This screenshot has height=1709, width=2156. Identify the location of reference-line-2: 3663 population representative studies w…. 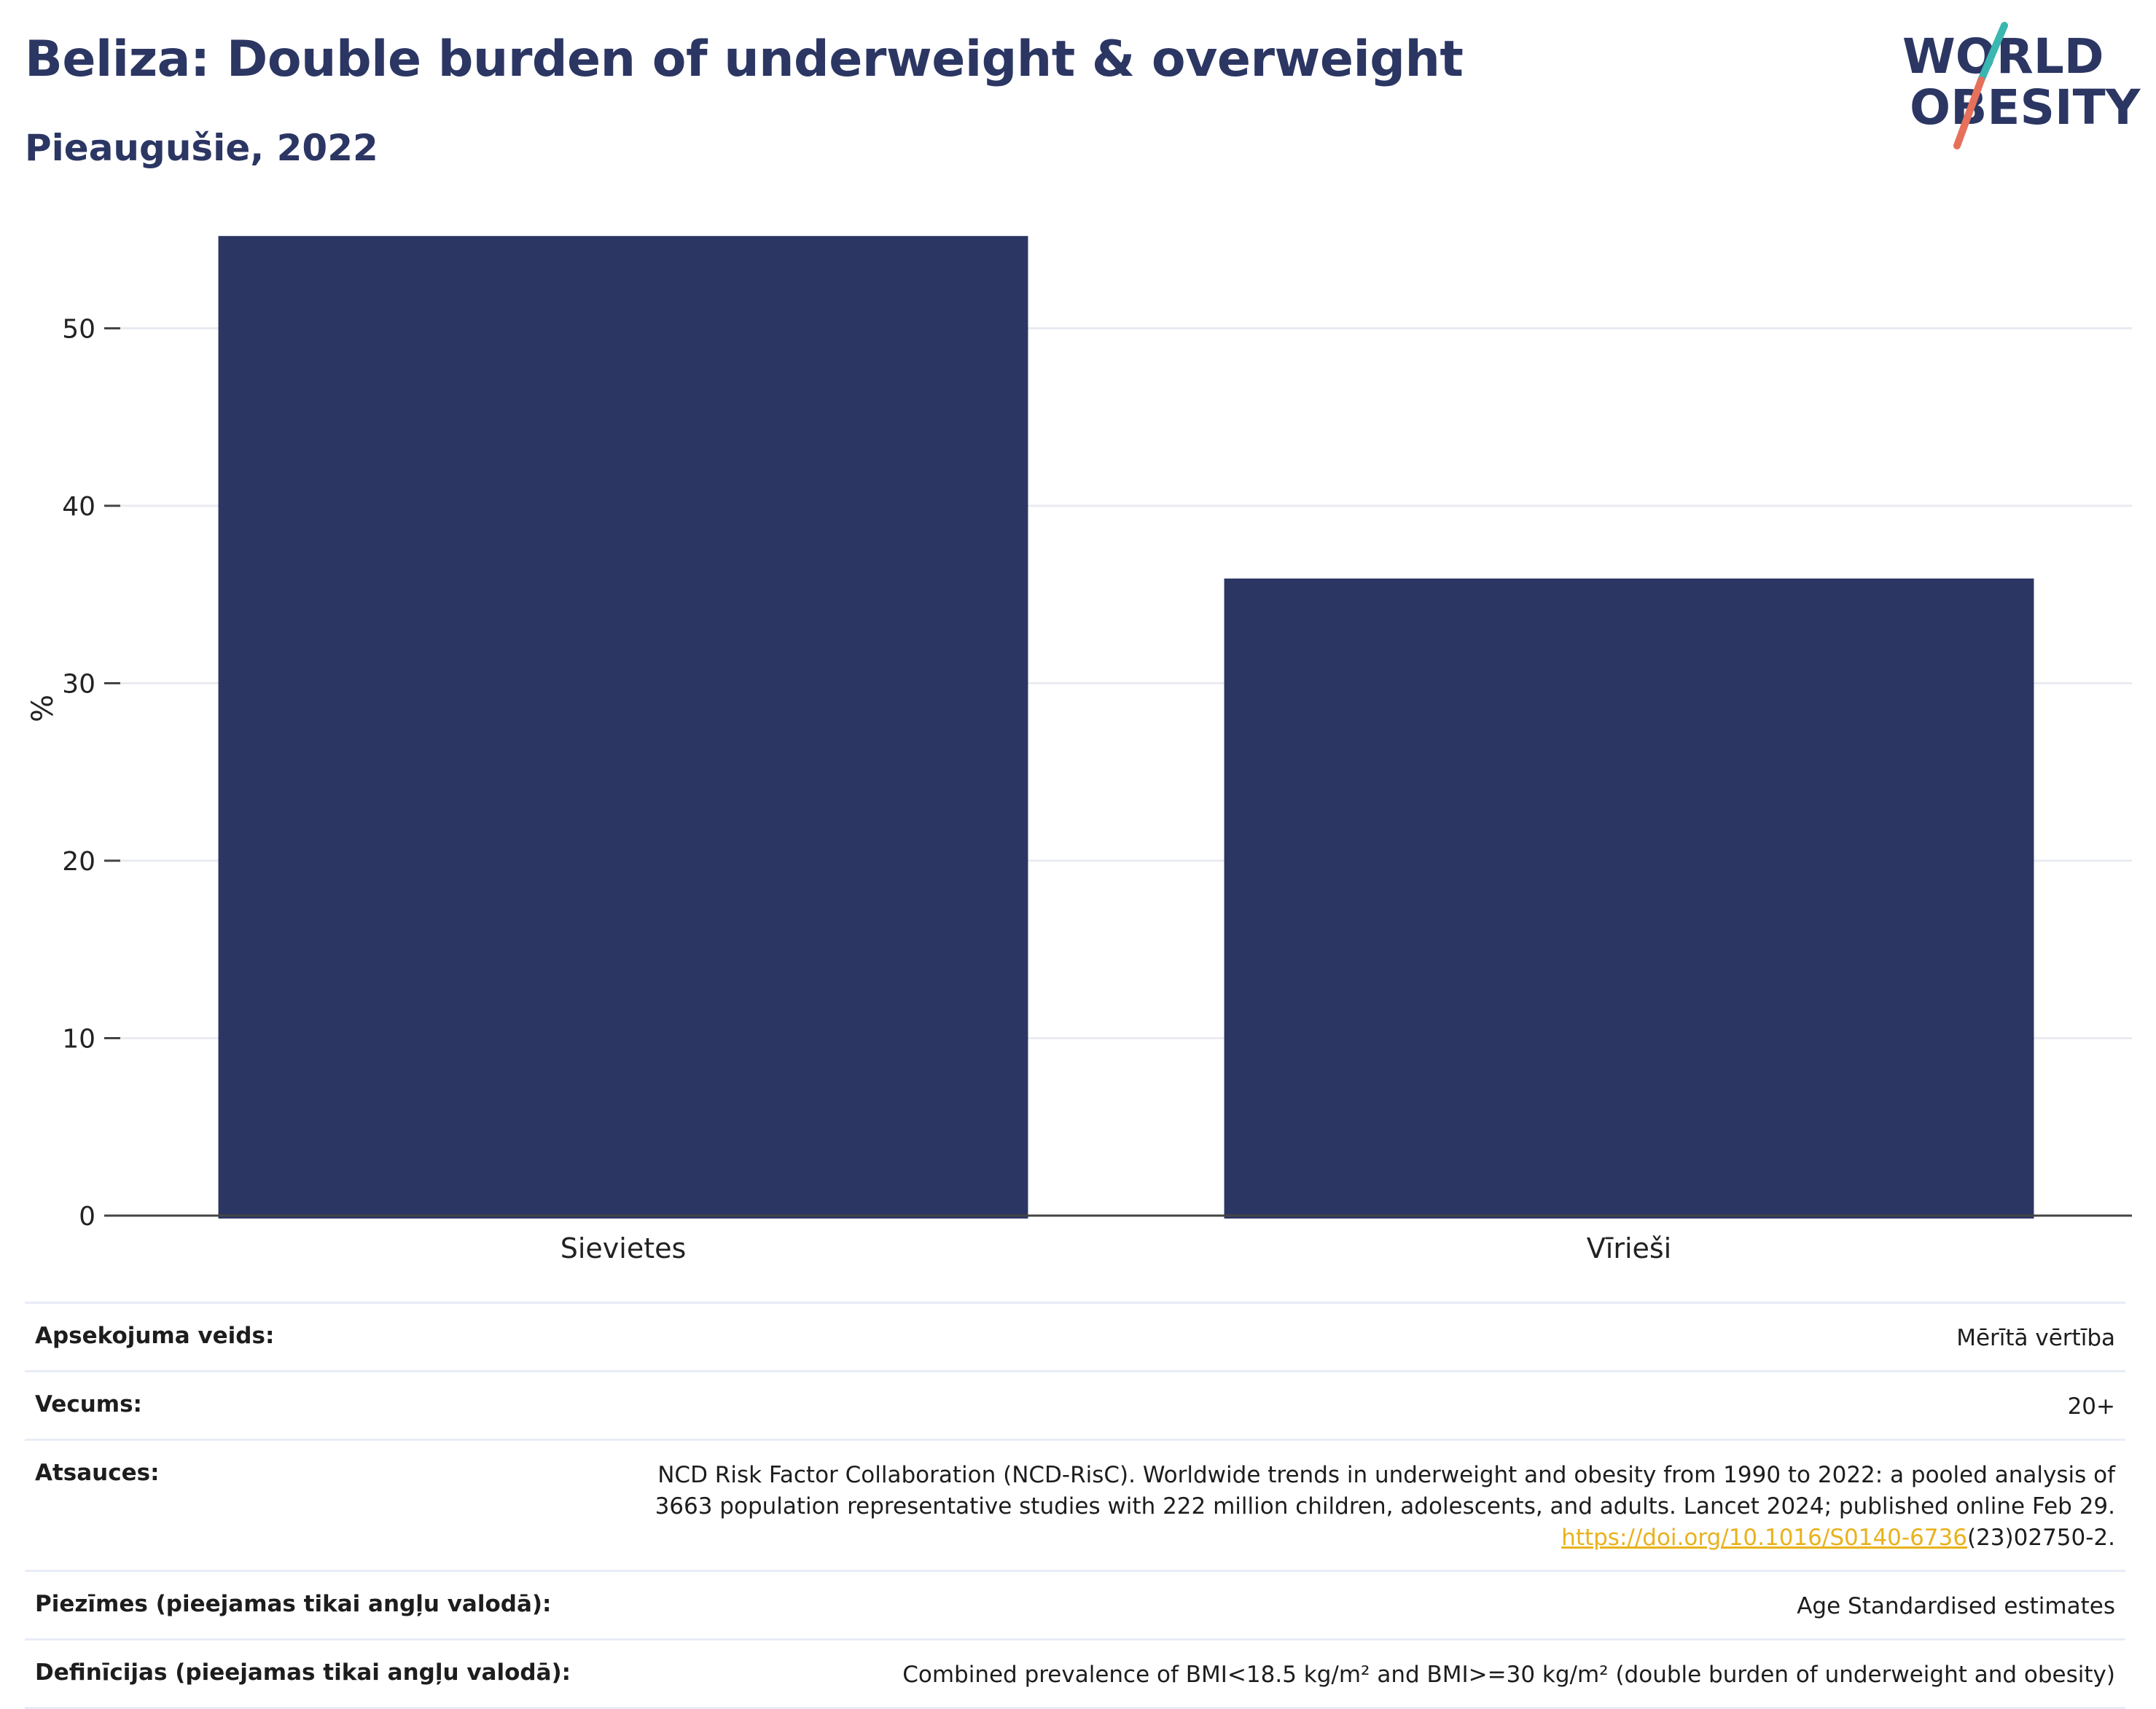
(1385, 1506).